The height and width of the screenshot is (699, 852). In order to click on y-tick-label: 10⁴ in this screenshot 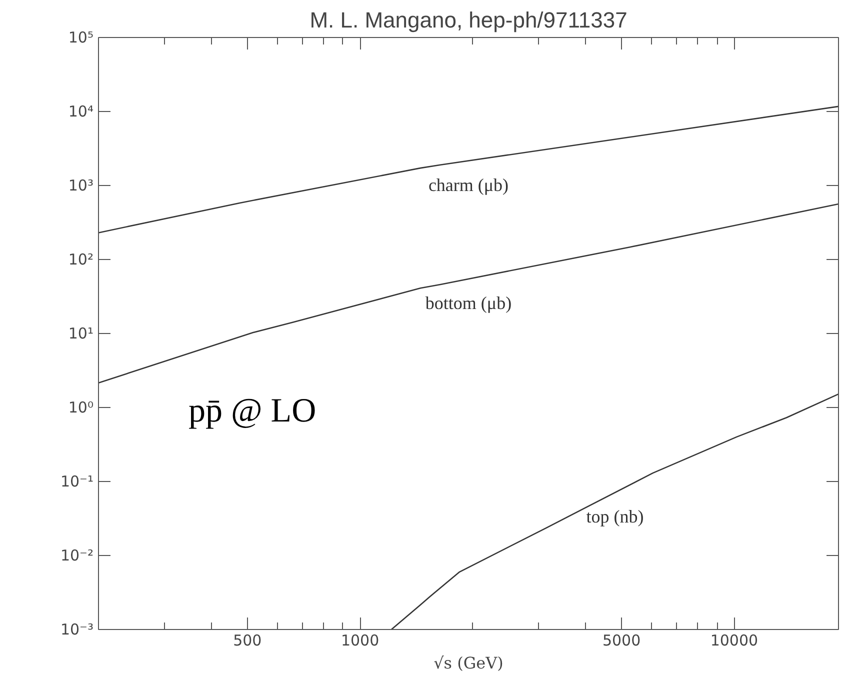, I will do `click(81, 111)`.